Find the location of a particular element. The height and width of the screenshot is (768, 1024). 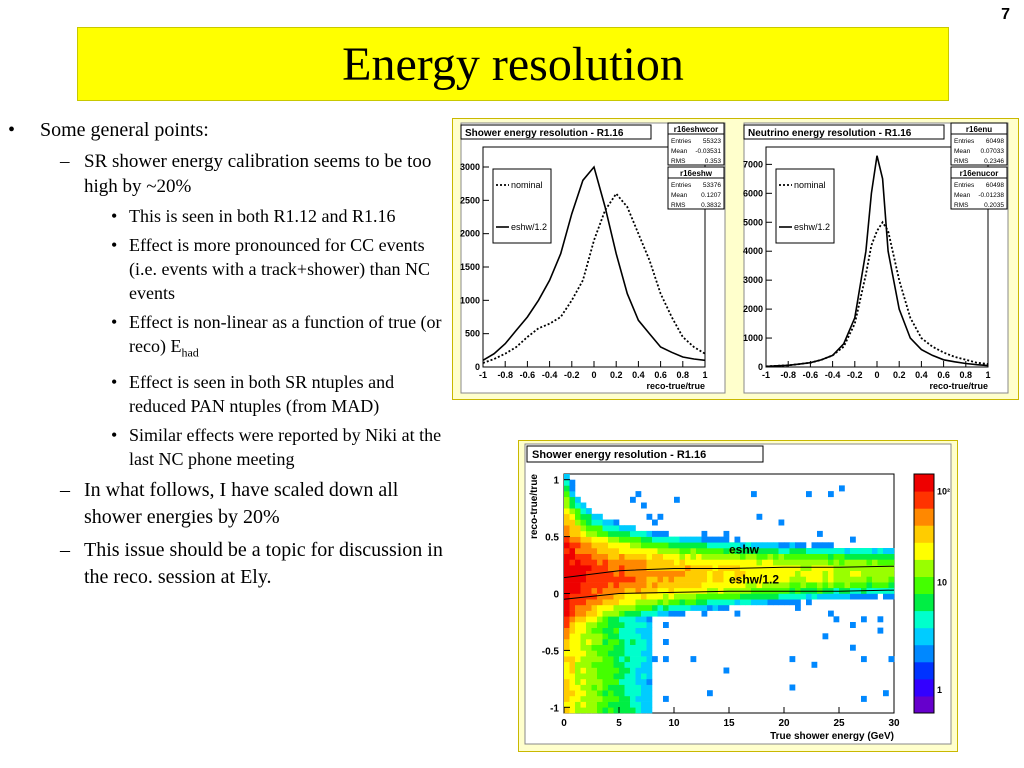

annotation-eshw: eshw is located at coordinates (744, 550).